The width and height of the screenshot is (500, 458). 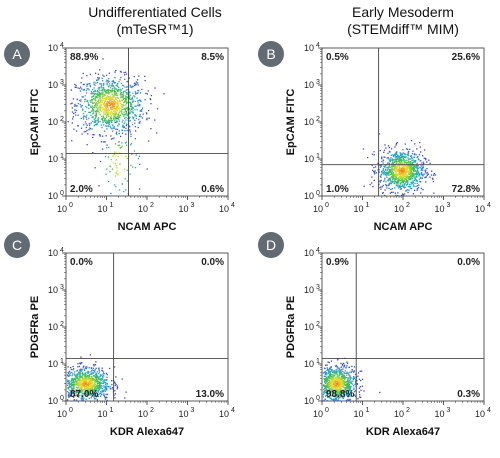 What do you see at coordinates (62, 193) in the screenshot?
I see `y-tick-exponent: 0` at bounding box center [62, 193].